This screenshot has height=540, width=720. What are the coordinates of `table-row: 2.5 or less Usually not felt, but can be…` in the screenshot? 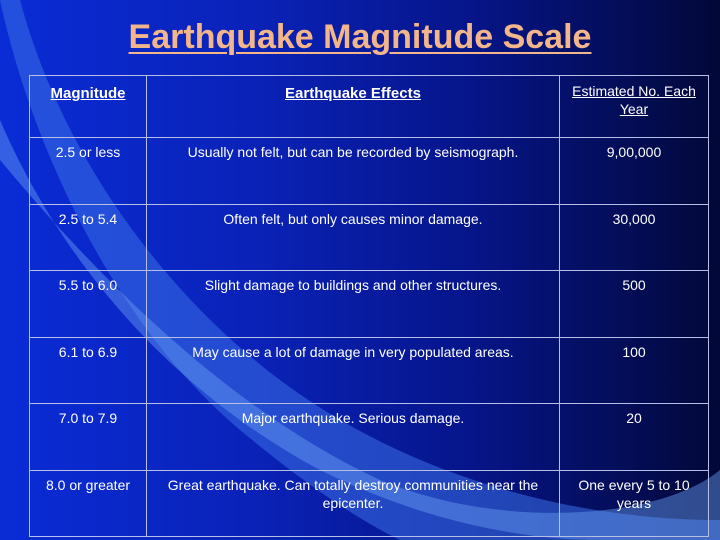 It's located at (369, 171).